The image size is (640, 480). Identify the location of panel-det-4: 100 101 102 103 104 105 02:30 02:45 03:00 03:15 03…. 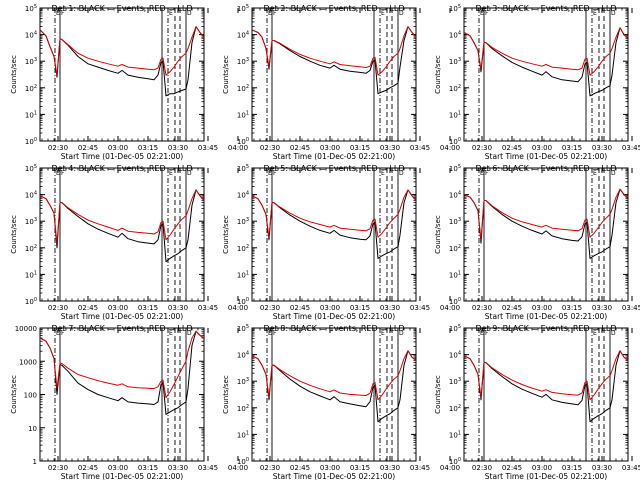
(129, 242).